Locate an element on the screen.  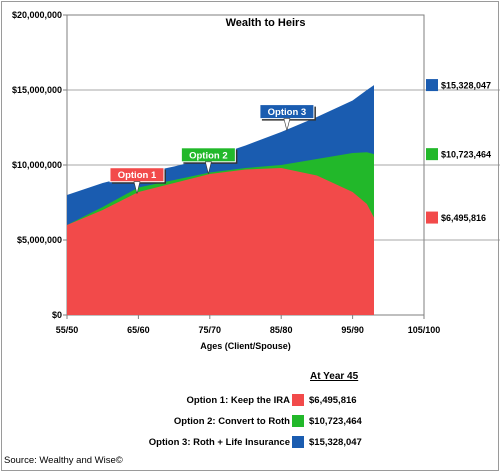
source-note: Source: Wealthy and Wise© is located at coordinates (63, 460).